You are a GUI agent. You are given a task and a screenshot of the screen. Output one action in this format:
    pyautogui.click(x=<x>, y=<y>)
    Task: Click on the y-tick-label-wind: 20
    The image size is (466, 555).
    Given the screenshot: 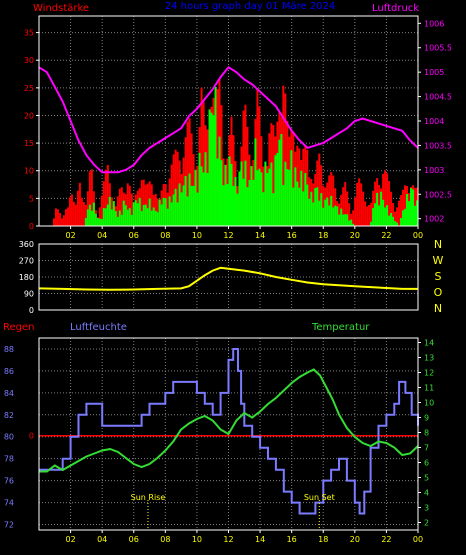 What is the action you would take?
    pyautogui.click(x=29, y=115)
    